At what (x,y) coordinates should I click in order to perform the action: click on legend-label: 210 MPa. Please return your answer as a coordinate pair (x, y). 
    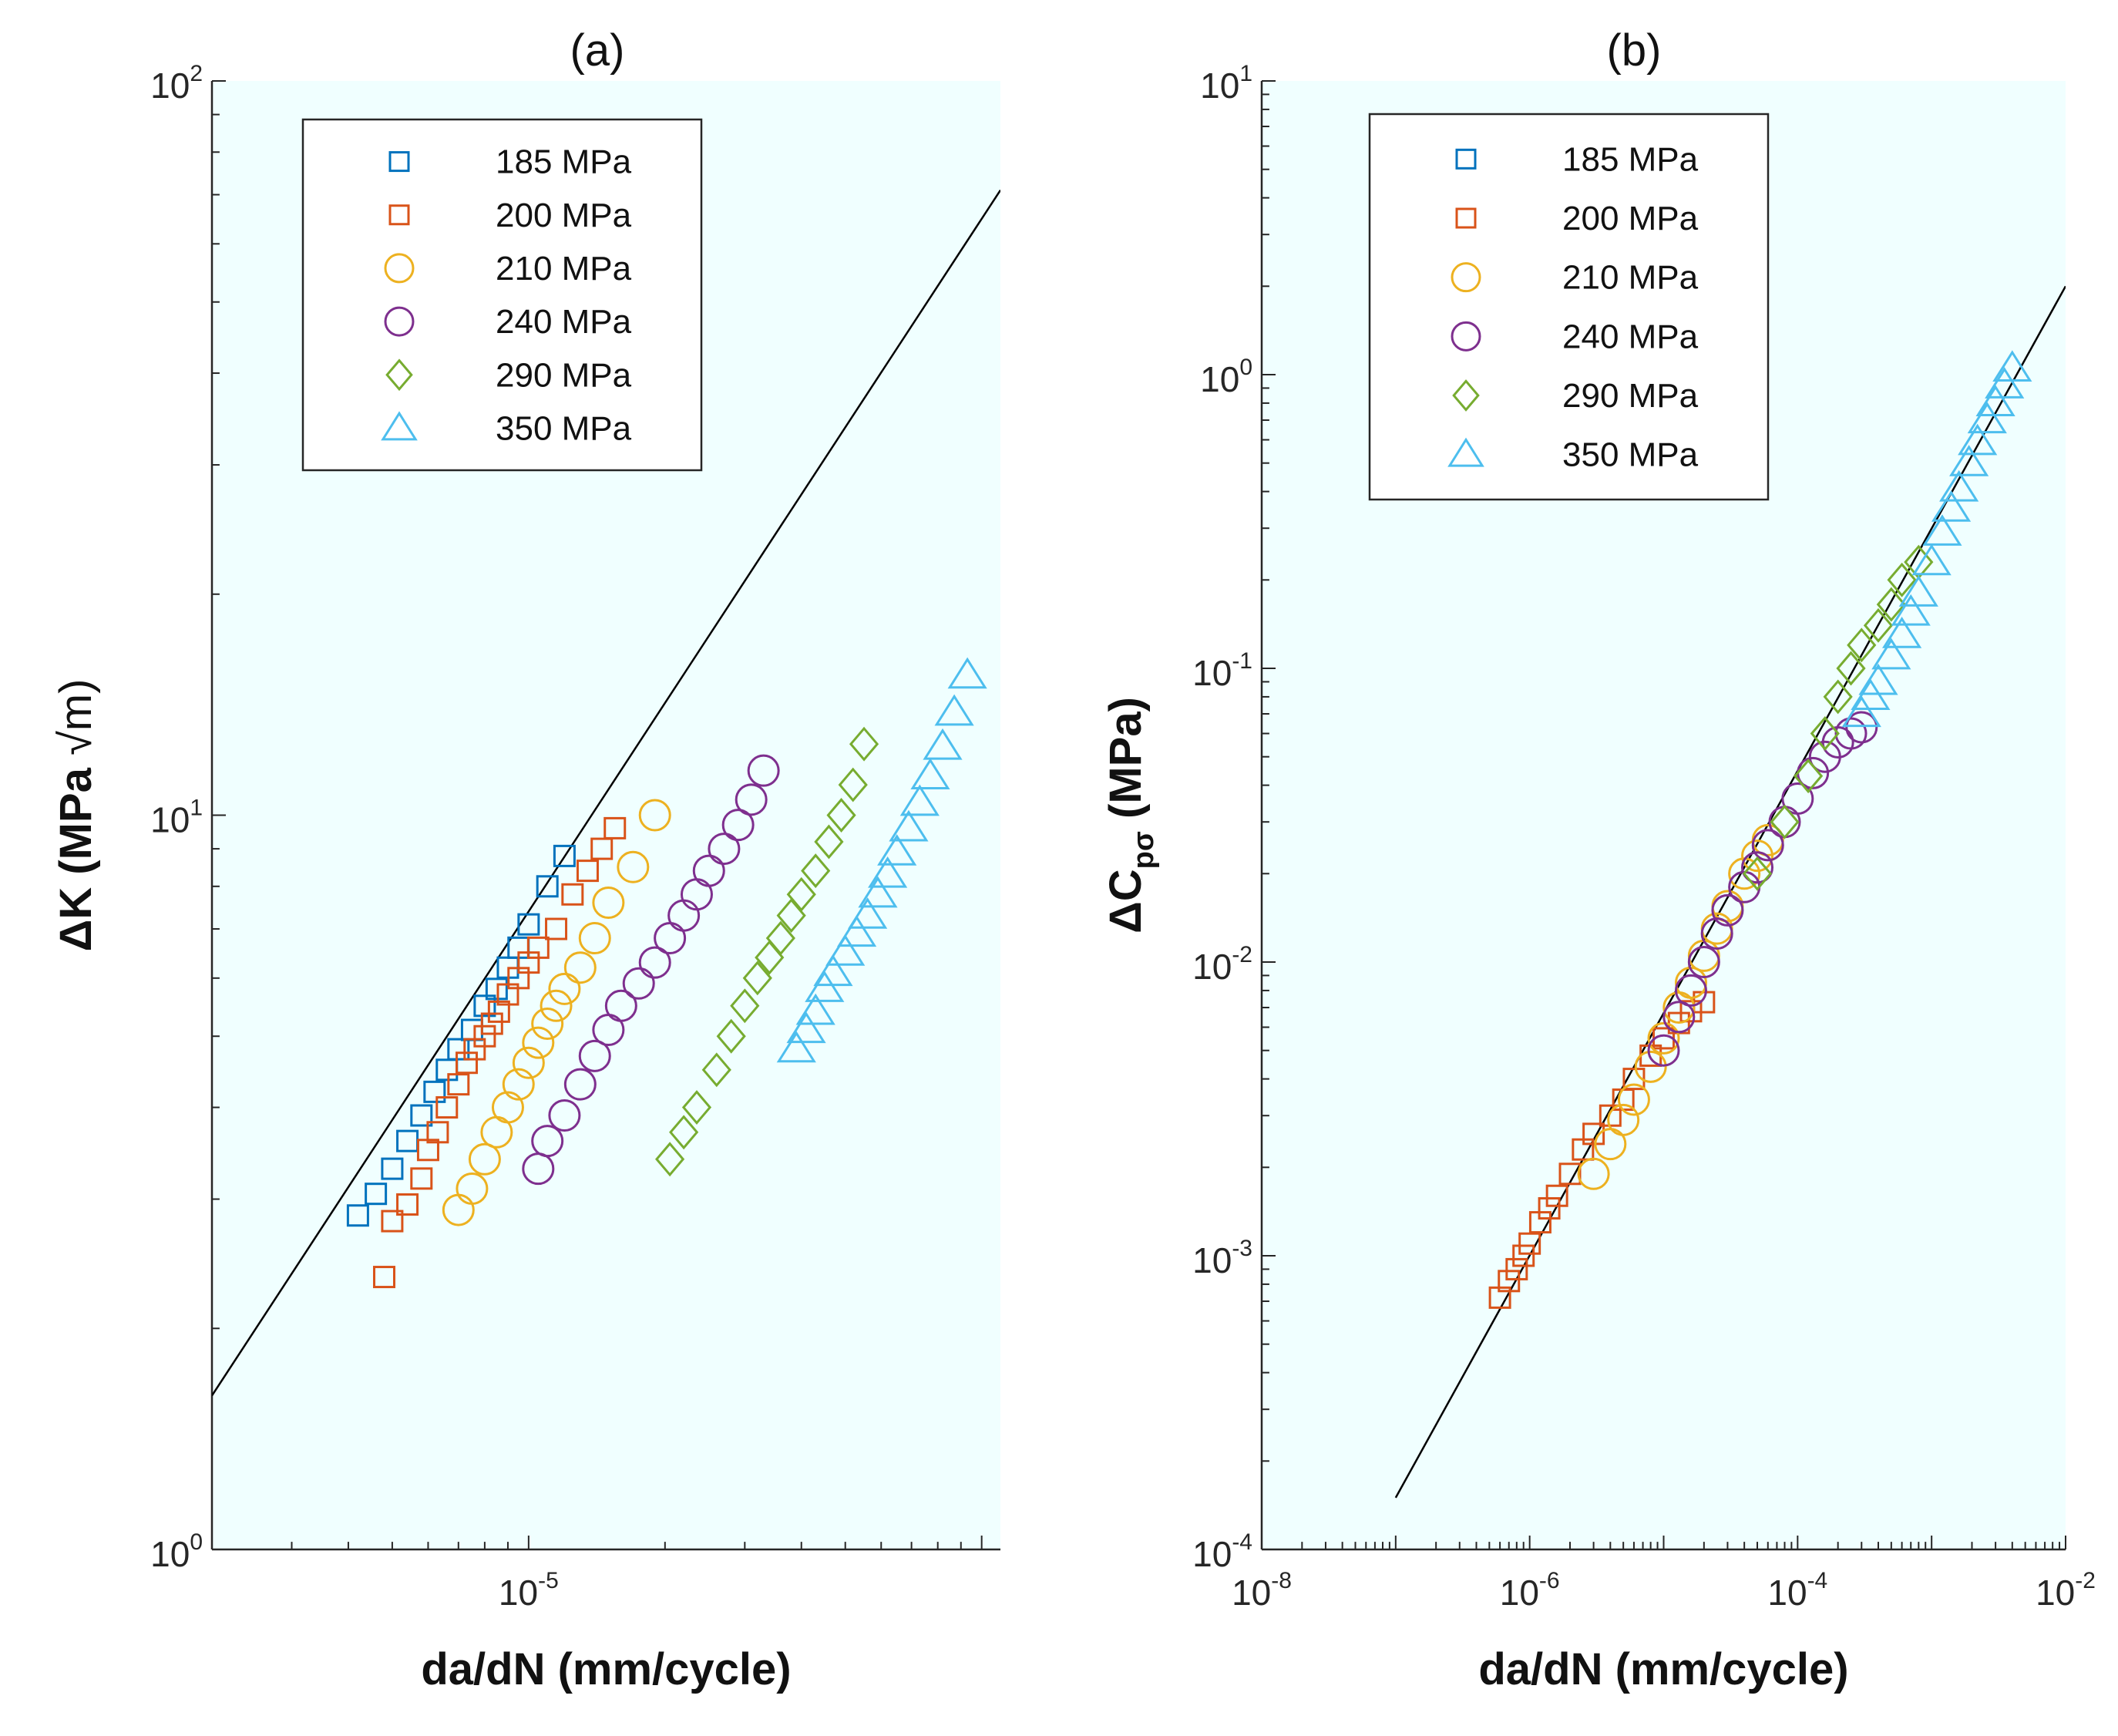
    Looking at the image, I should click on (1630, 278).